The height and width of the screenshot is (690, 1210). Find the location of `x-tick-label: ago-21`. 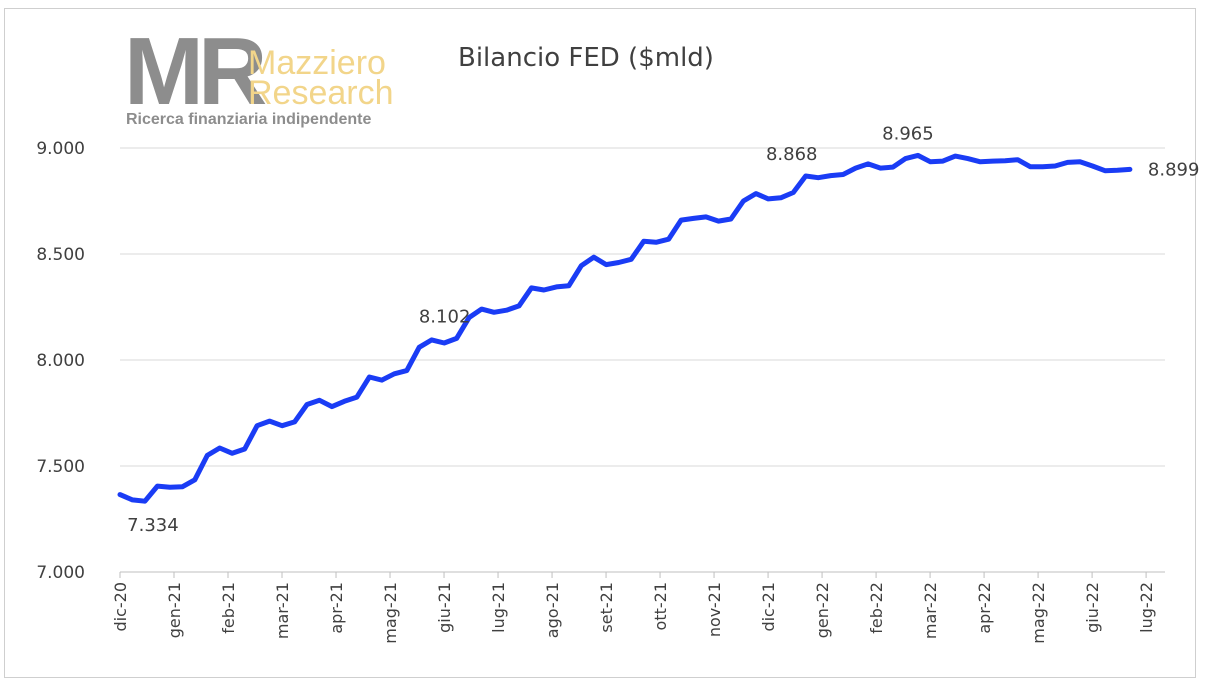

x-tick-label: ago-21 is located at coordinates (552, 610).